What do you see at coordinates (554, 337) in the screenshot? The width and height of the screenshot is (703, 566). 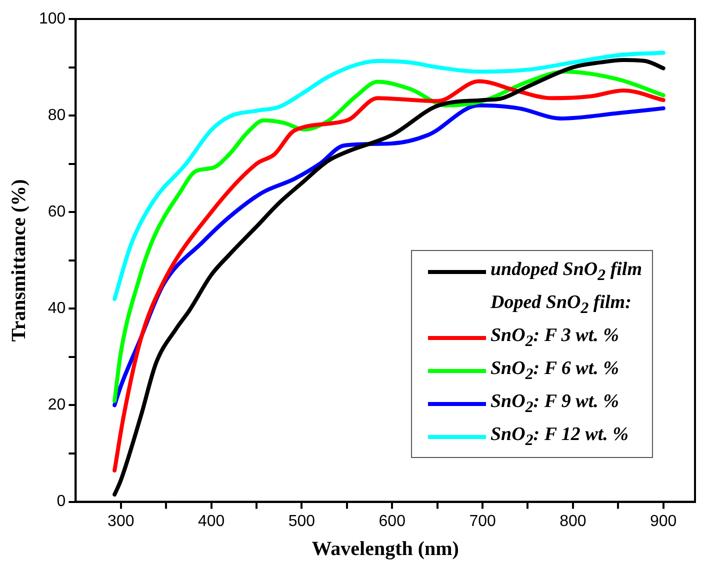 I see `legend-label: SnO$_{2}$: F 3 wt. %` at bounding box center [554, 337].